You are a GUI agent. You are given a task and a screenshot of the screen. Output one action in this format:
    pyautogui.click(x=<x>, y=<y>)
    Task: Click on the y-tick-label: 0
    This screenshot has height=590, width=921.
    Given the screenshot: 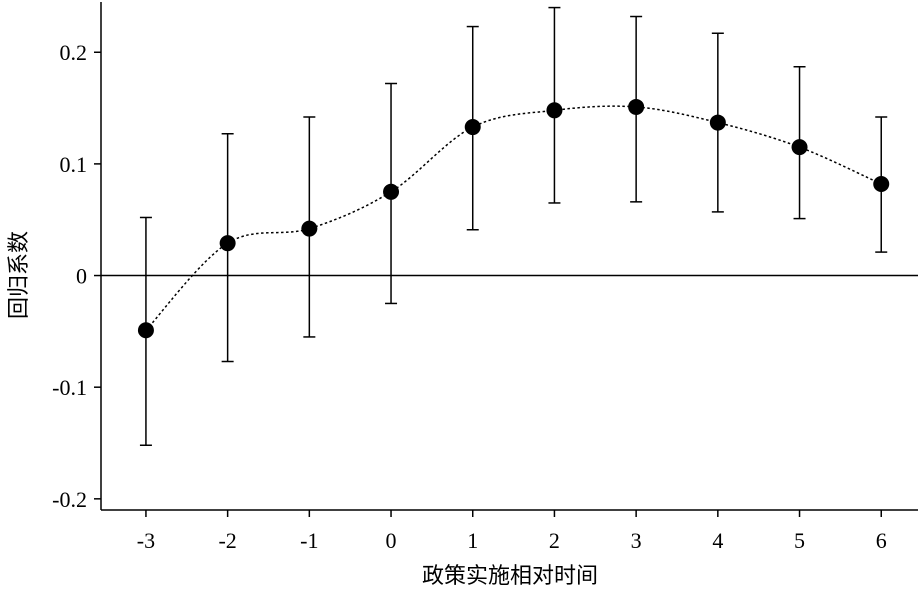 What is the action you would take?
    pyautogui.click(x=81, y=276)
    